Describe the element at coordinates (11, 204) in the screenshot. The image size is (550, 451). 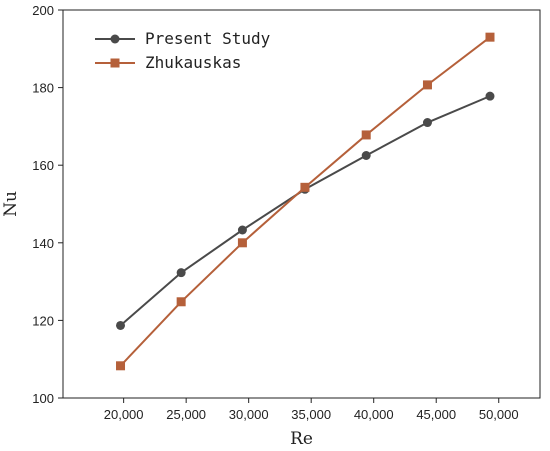
I see `y-axis-title: Nu` at that location.